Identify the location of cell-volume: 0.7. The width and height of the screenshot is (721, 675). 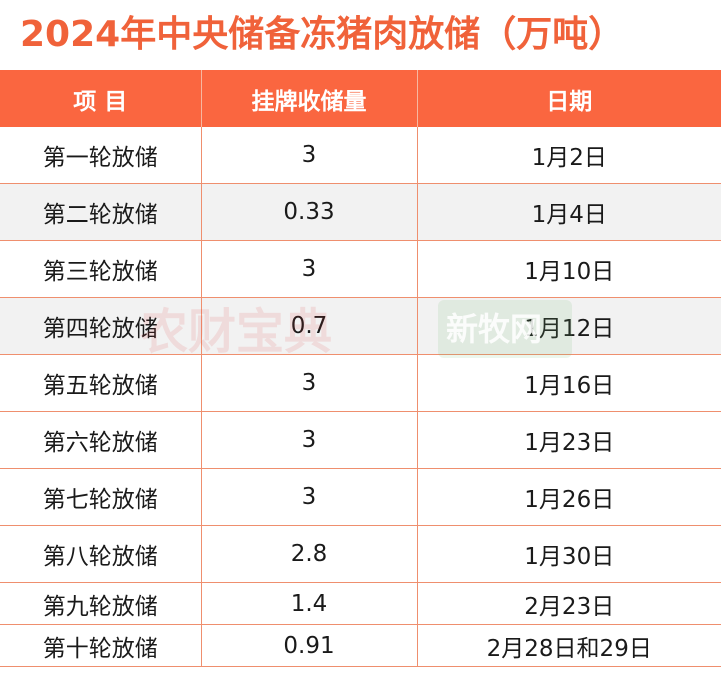
(309, 326).